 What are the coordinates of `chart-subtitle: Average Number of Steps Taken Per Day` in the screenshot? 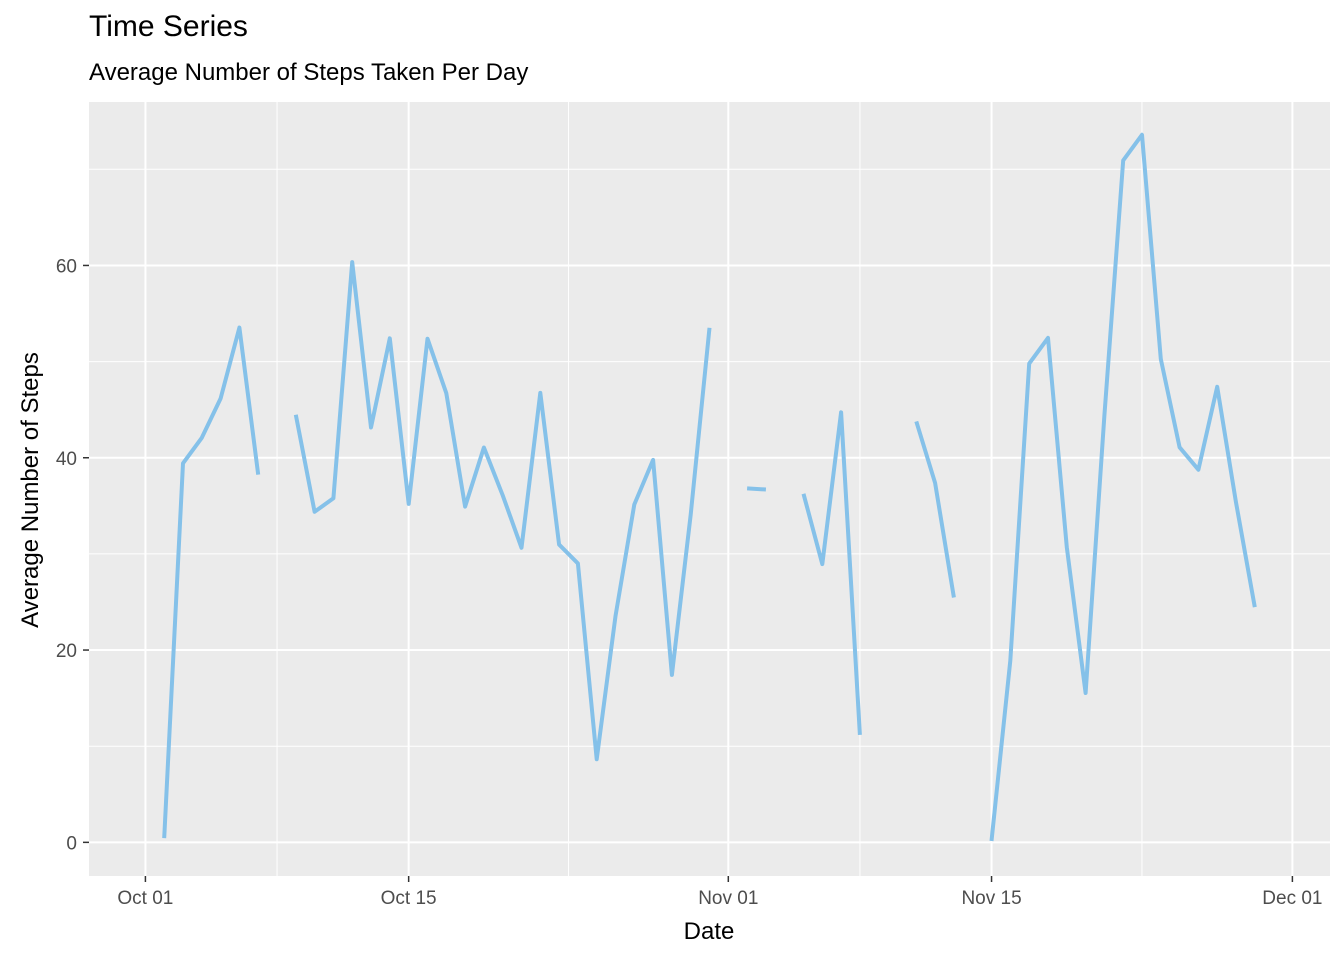 It's located at (309, 72).